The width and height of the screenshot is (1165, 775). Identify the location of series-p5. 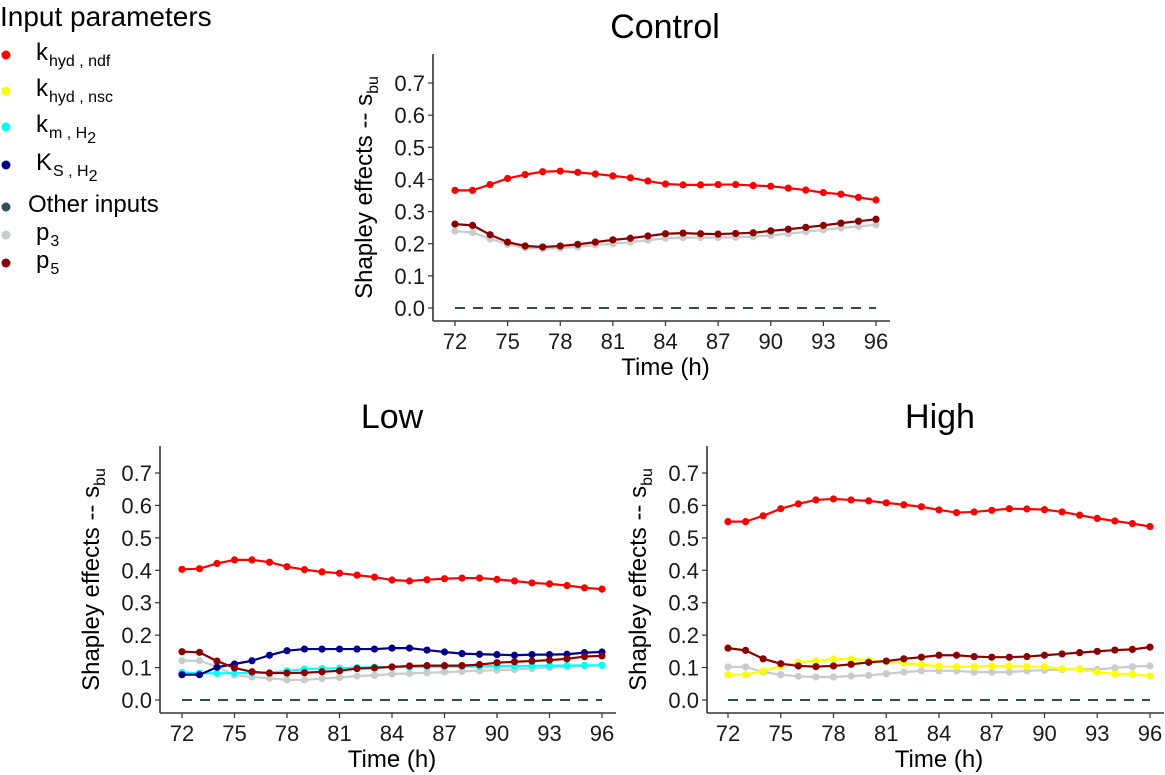
(939, 657).